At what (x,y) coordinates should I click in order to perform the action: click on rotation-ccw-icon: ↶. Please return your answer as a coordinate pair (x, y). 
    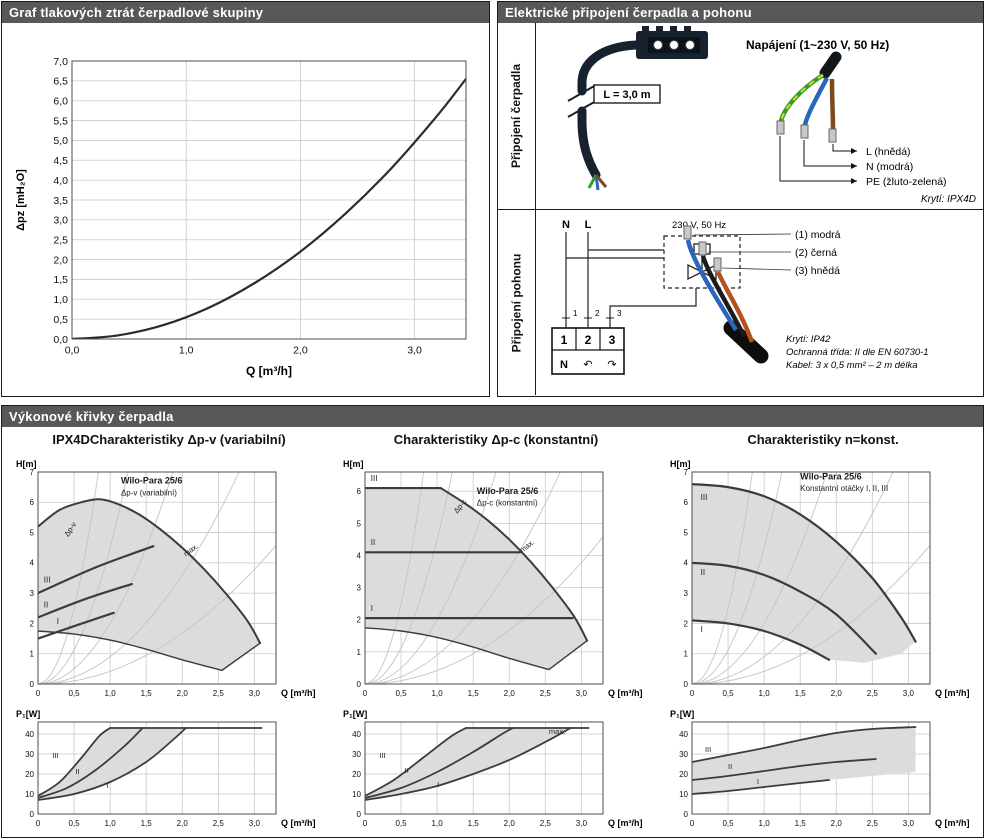
    Looking at the image, I should click on (587, 365).